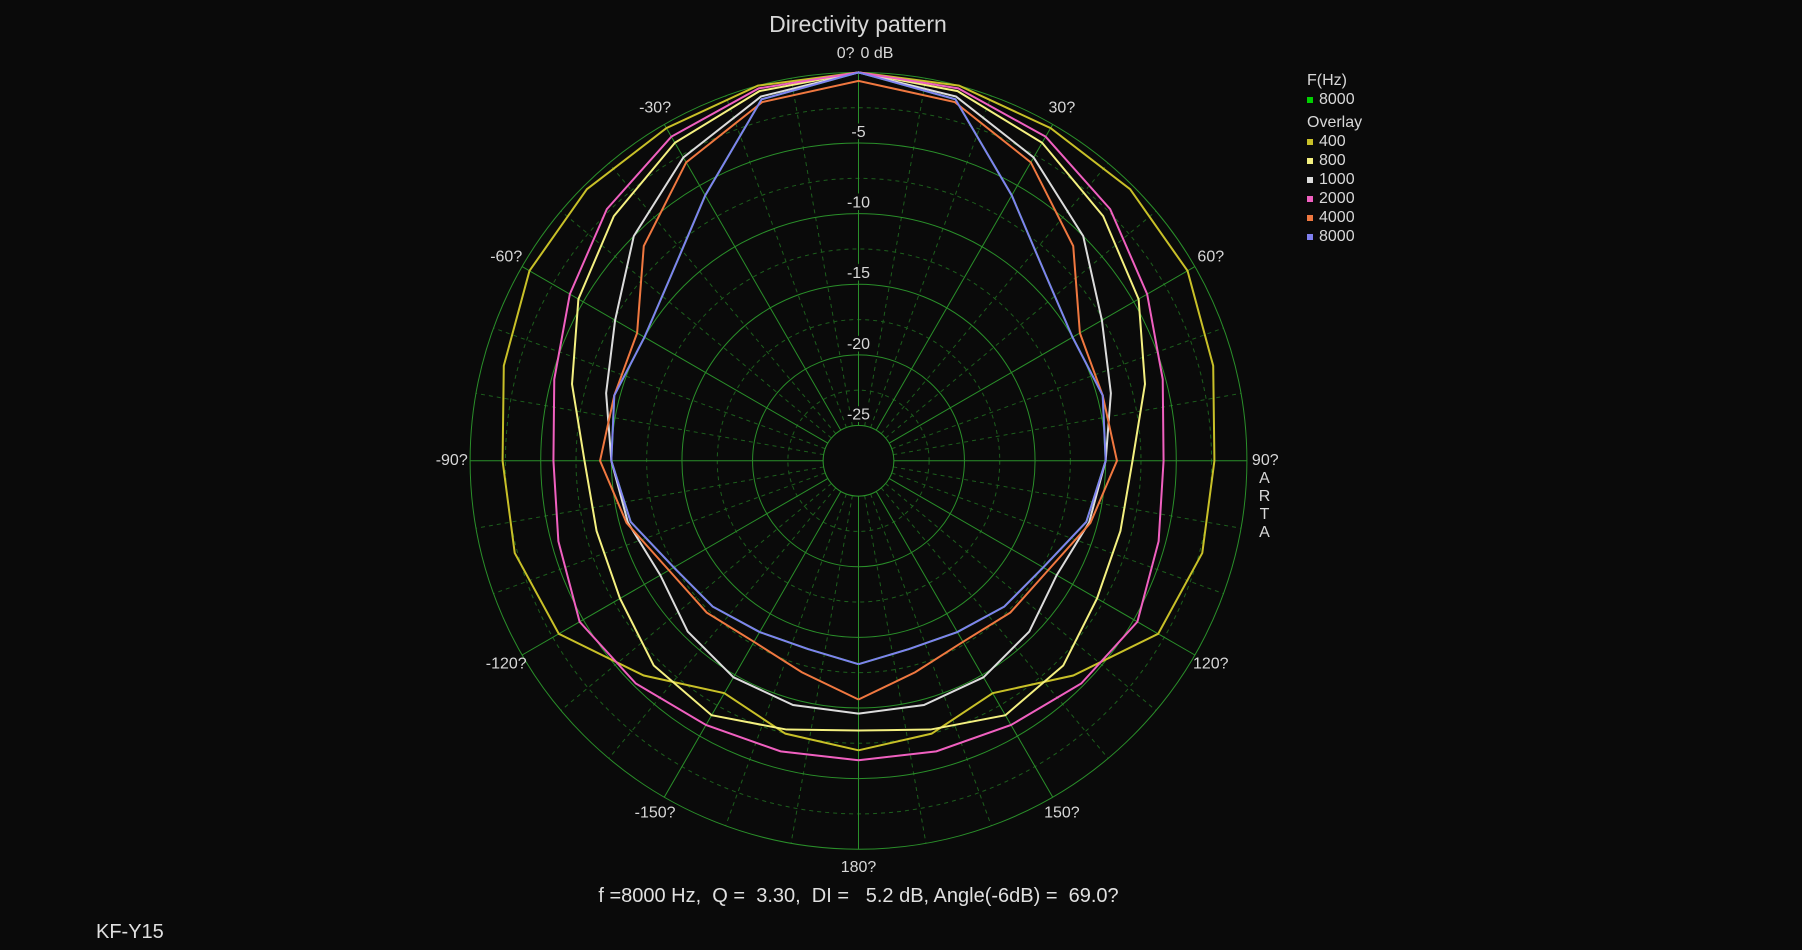 The height and width of the screenshot is (950, 1802). I want to click on theta-tick-label: -60?, so click(506, 257).